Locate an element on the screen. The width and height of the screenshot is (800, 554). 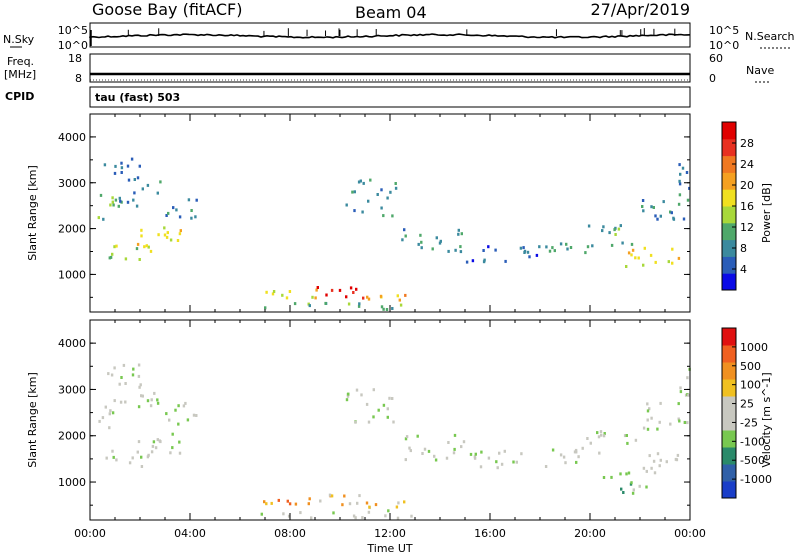
date-label: 27/Apr/2019 is located at coordinates (640, 9).